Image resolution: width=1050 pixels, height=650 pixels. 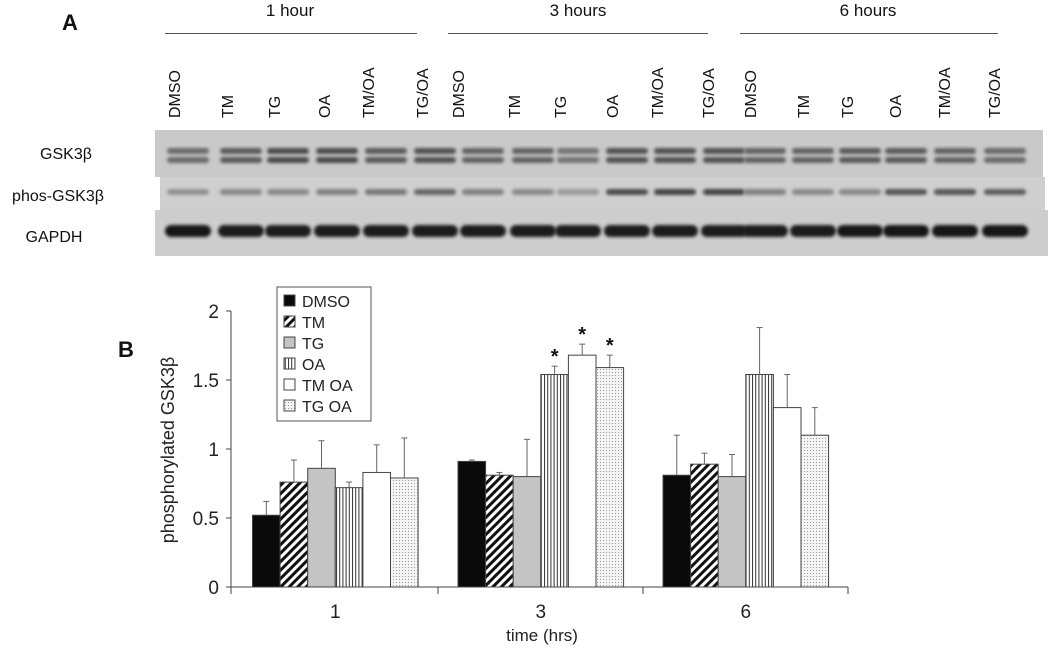 What do you see at coordinates (335, 612) in the screenshot?
I see `x-tick-label: 1` at bounding box center [335, 612].